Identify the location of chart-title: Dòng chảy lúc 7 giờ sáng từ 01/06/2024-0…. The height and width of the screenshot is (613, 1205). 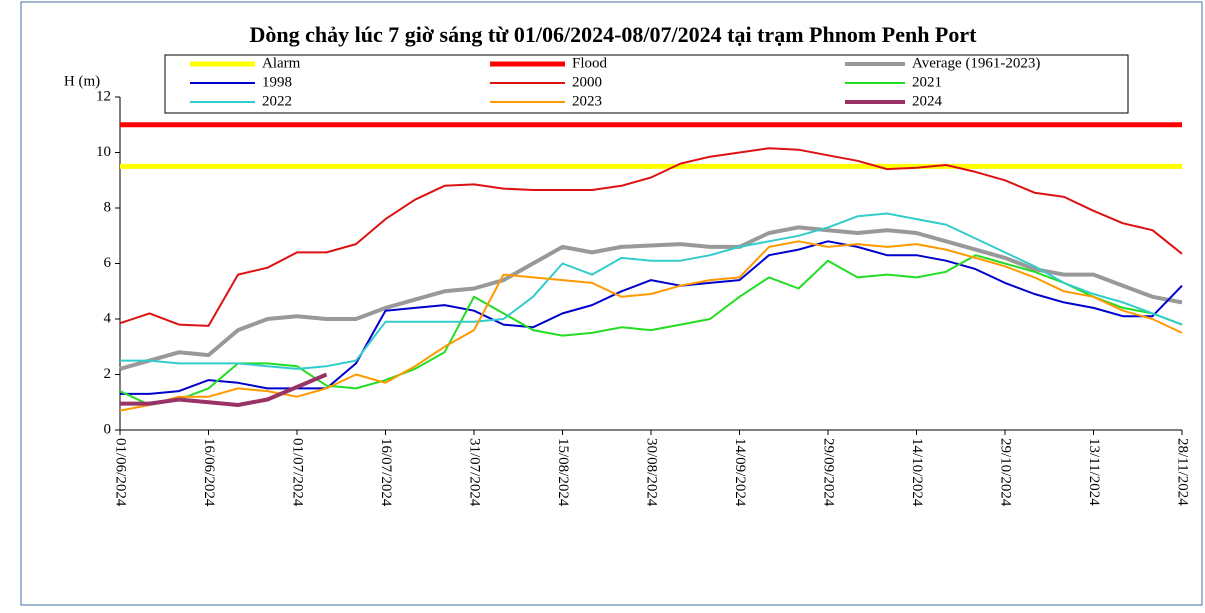
(614, 34).